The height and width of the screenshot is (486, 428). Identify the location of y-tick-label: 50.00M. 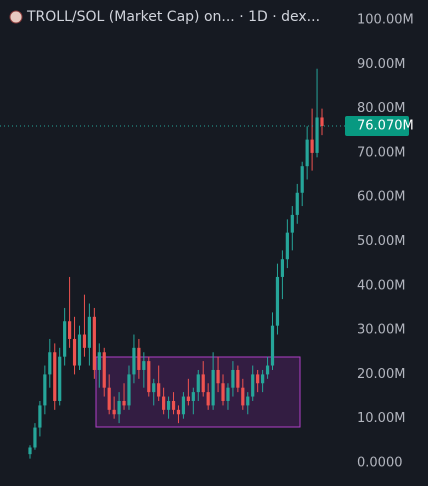
(381, 241).